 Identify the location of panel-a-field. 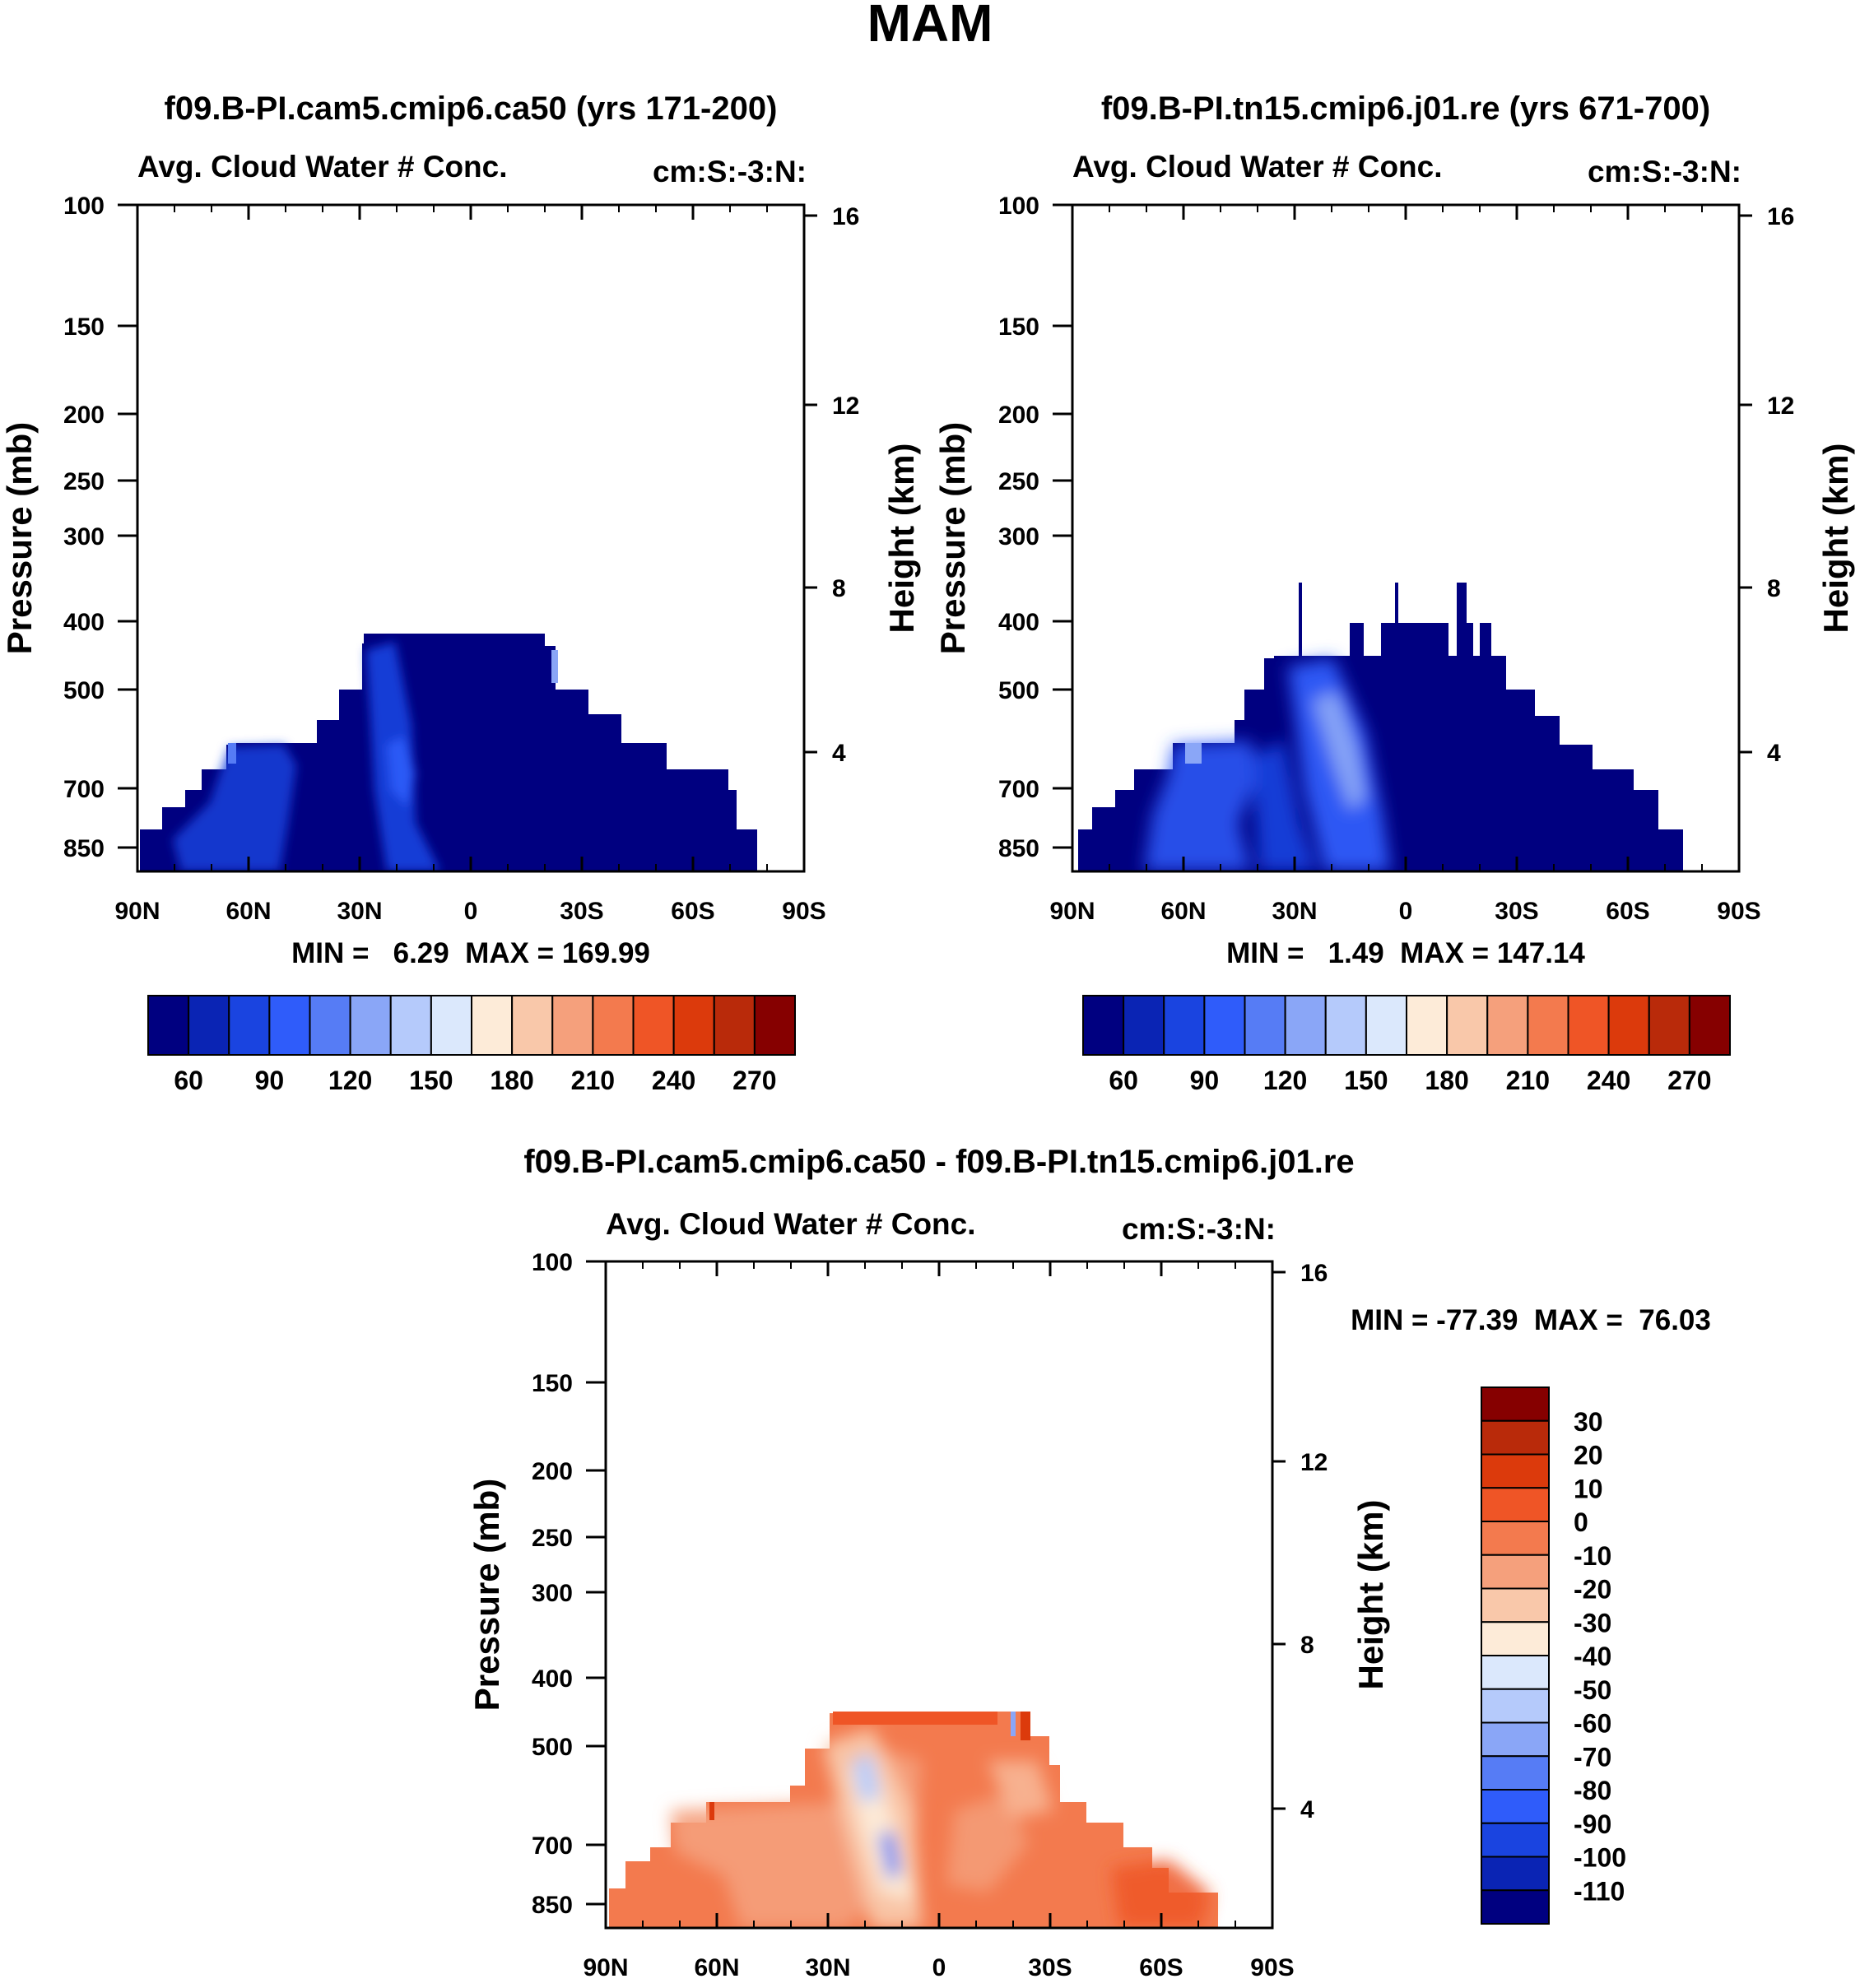
(448, 752).